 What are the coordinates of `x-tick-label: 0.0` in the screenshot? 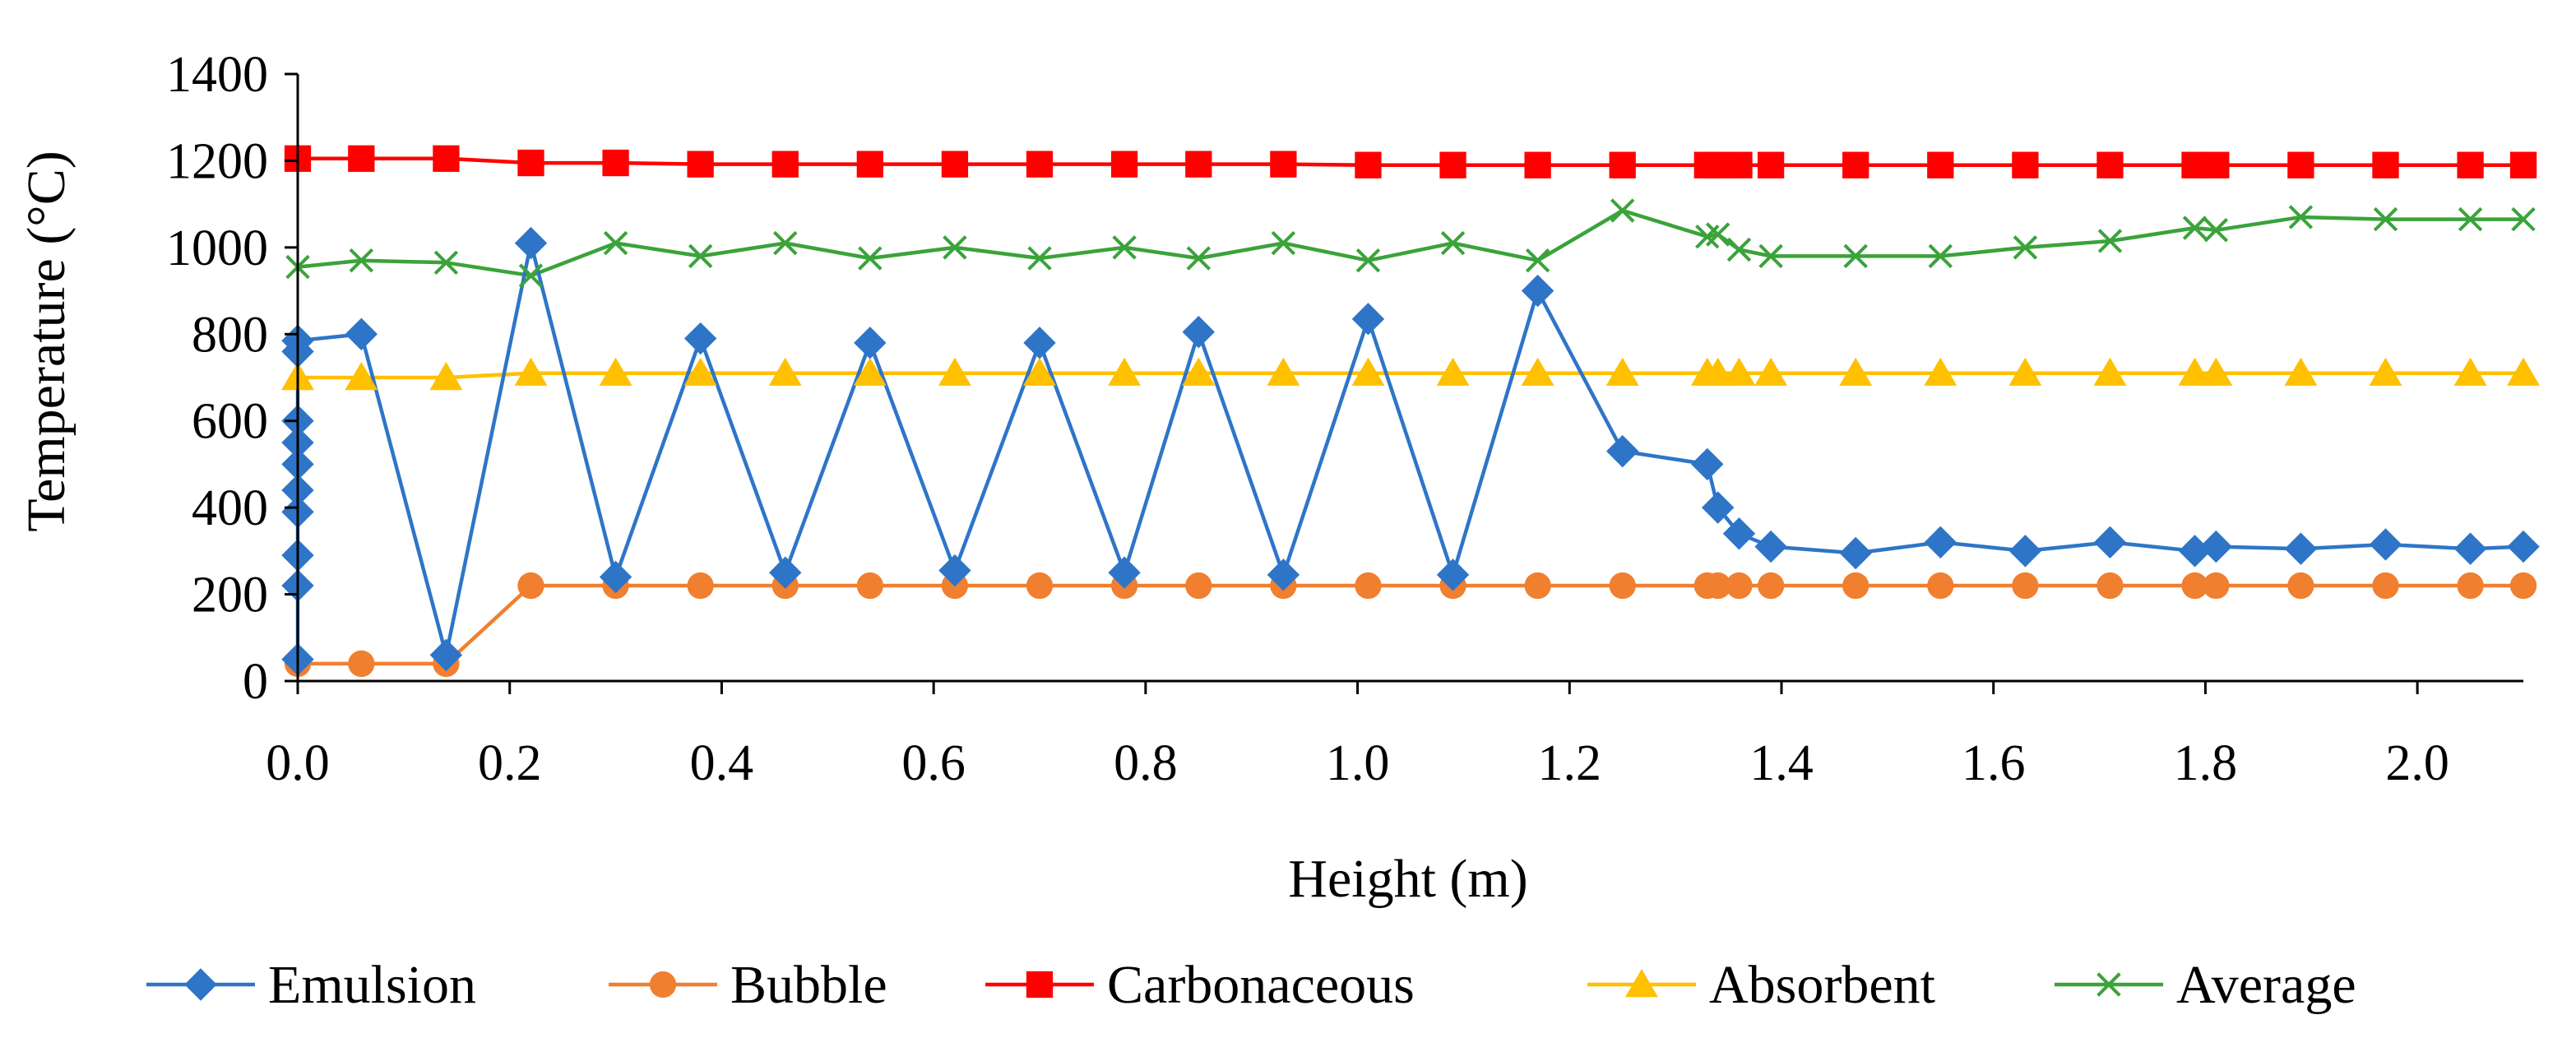 It's located at (298, 763).